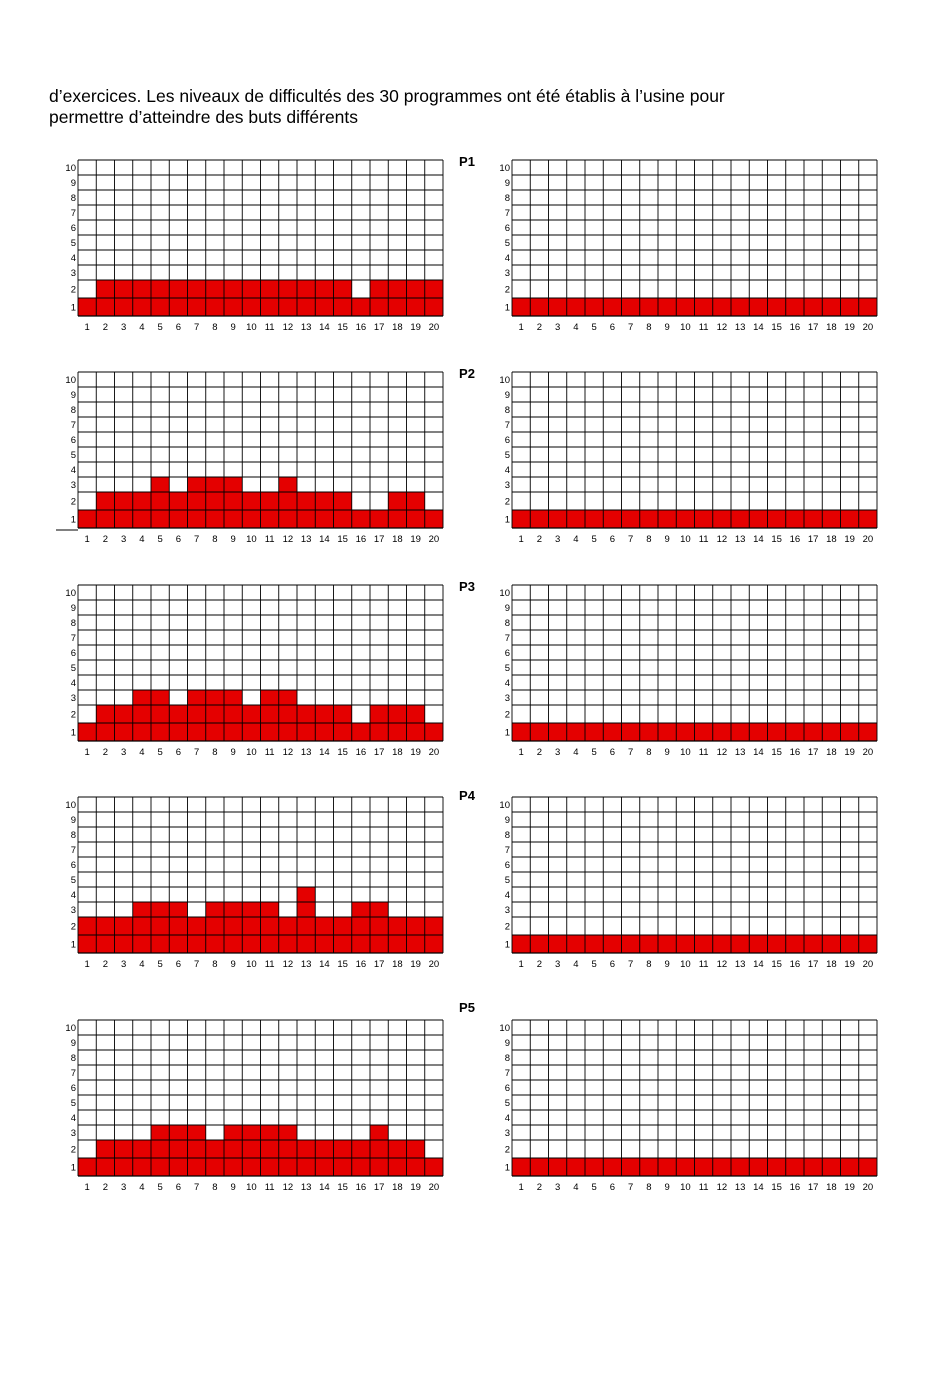 The height and width of the screenshot is (1387, 950). What do you see at coordinates (507, 733) in the screenshot?
I see `p3-right-ytick-1: 1` at bounding box center [507, 733].